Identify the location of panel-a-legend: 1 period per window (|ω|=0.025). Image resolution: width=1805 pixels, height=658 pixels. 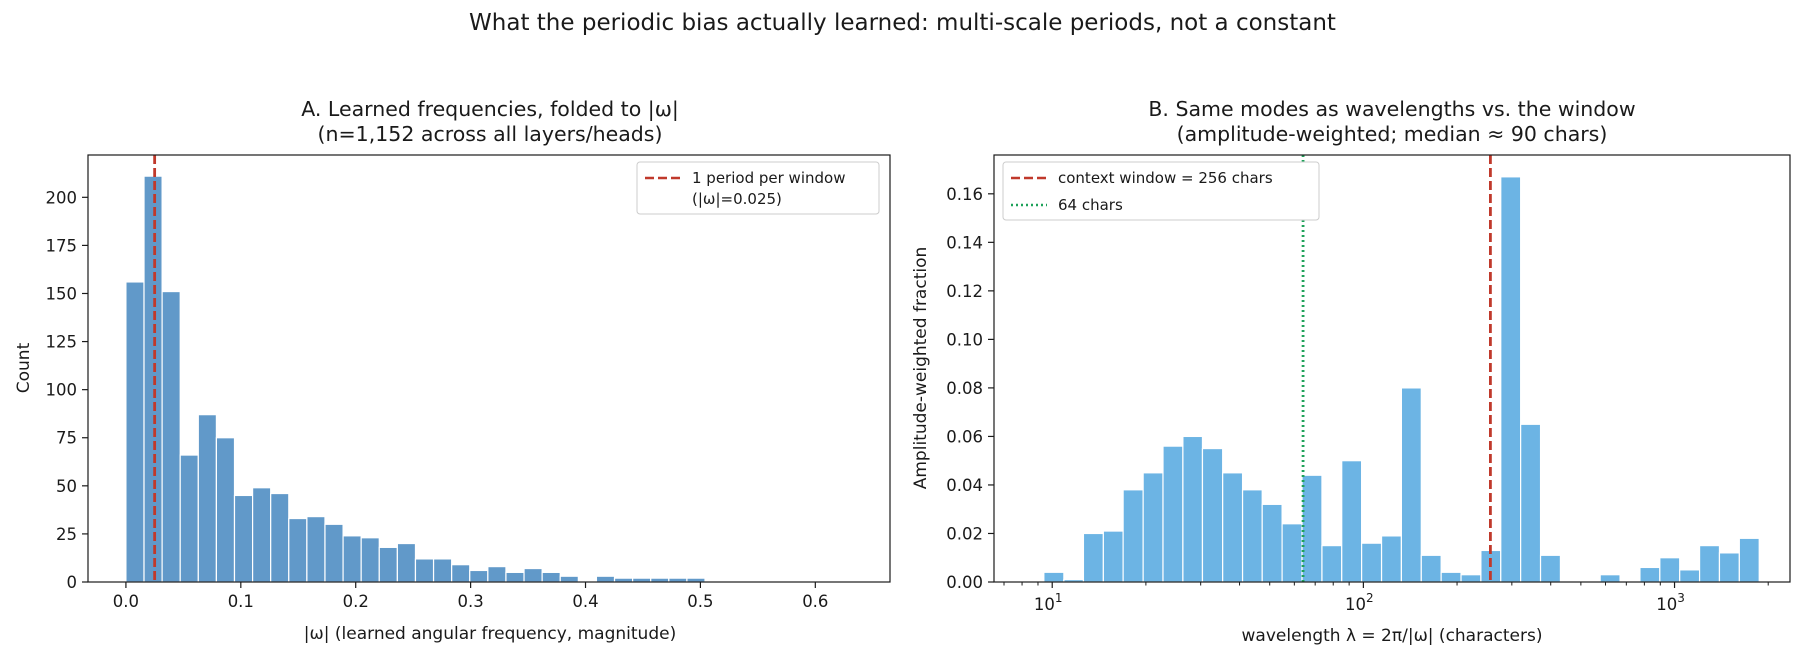
(758, 188).